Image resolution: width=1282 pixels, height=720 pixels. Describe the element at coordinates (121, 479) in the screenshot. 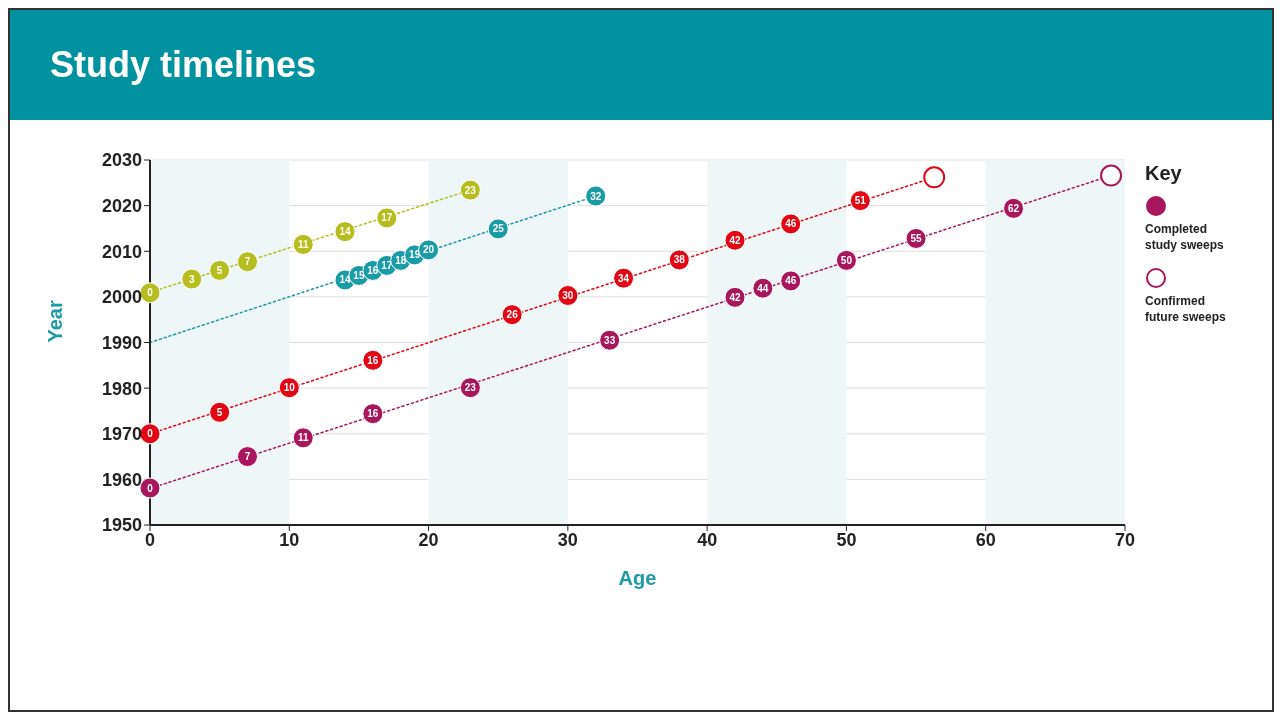

I see `y-tick-label: 1960` at that location.